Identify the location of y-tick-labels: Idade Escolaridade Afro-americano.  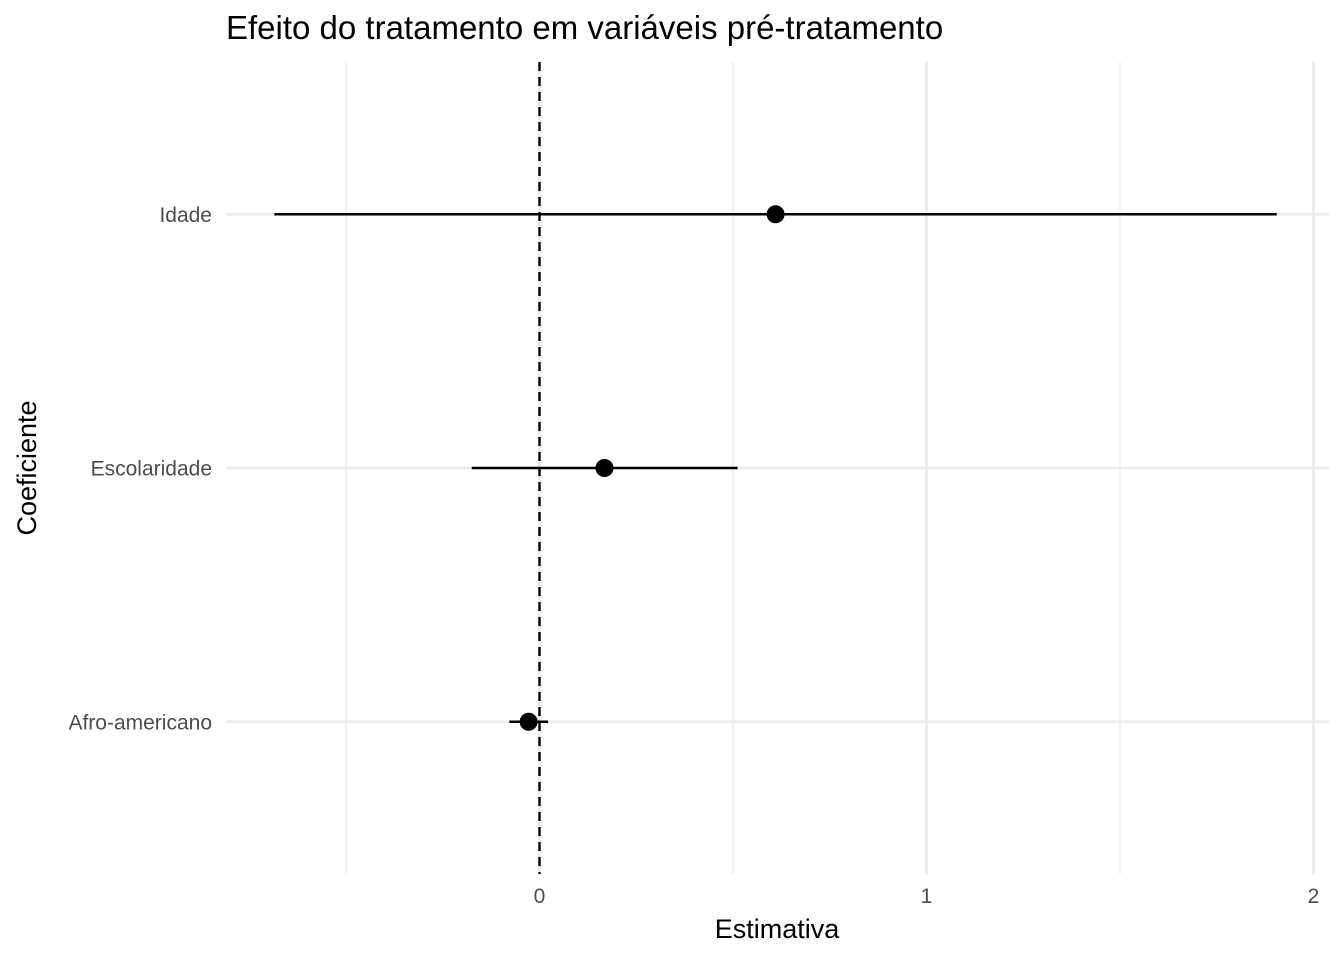
(140, 469).